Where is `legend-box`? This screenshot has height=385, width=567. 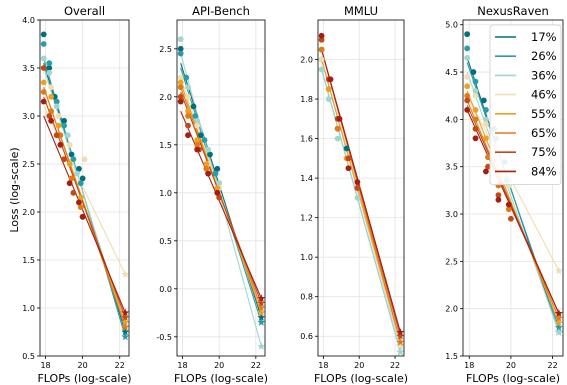 legend-box is located at coordinates (525, 105).